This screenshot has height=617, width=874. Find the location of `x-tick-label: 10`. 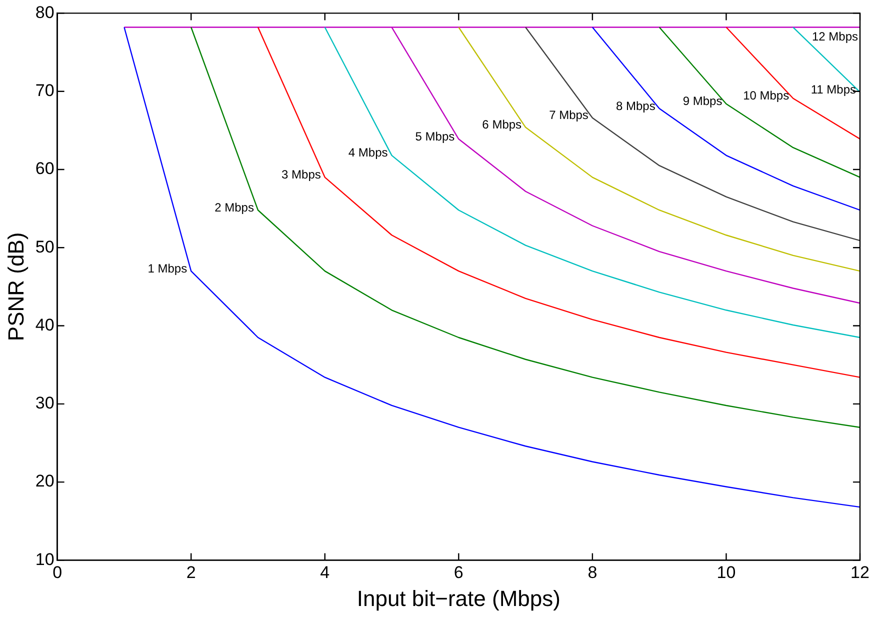

x-tick-label: 10 is located at coordinates (726, 572).